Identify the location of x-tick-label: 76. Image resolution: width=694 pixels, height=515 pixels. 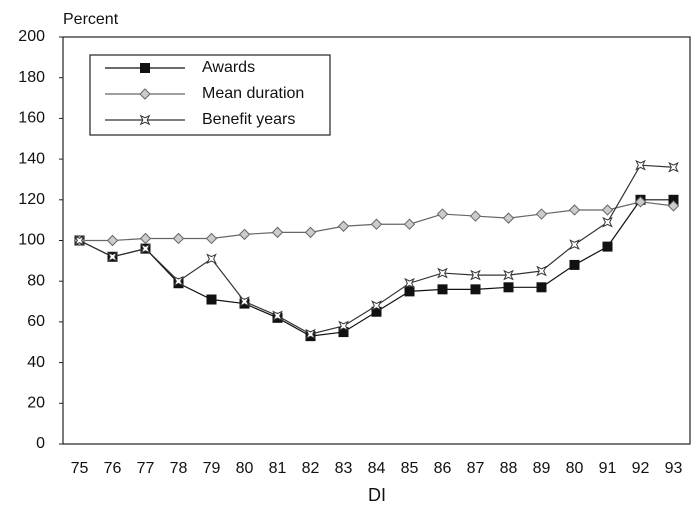
(113, 468).